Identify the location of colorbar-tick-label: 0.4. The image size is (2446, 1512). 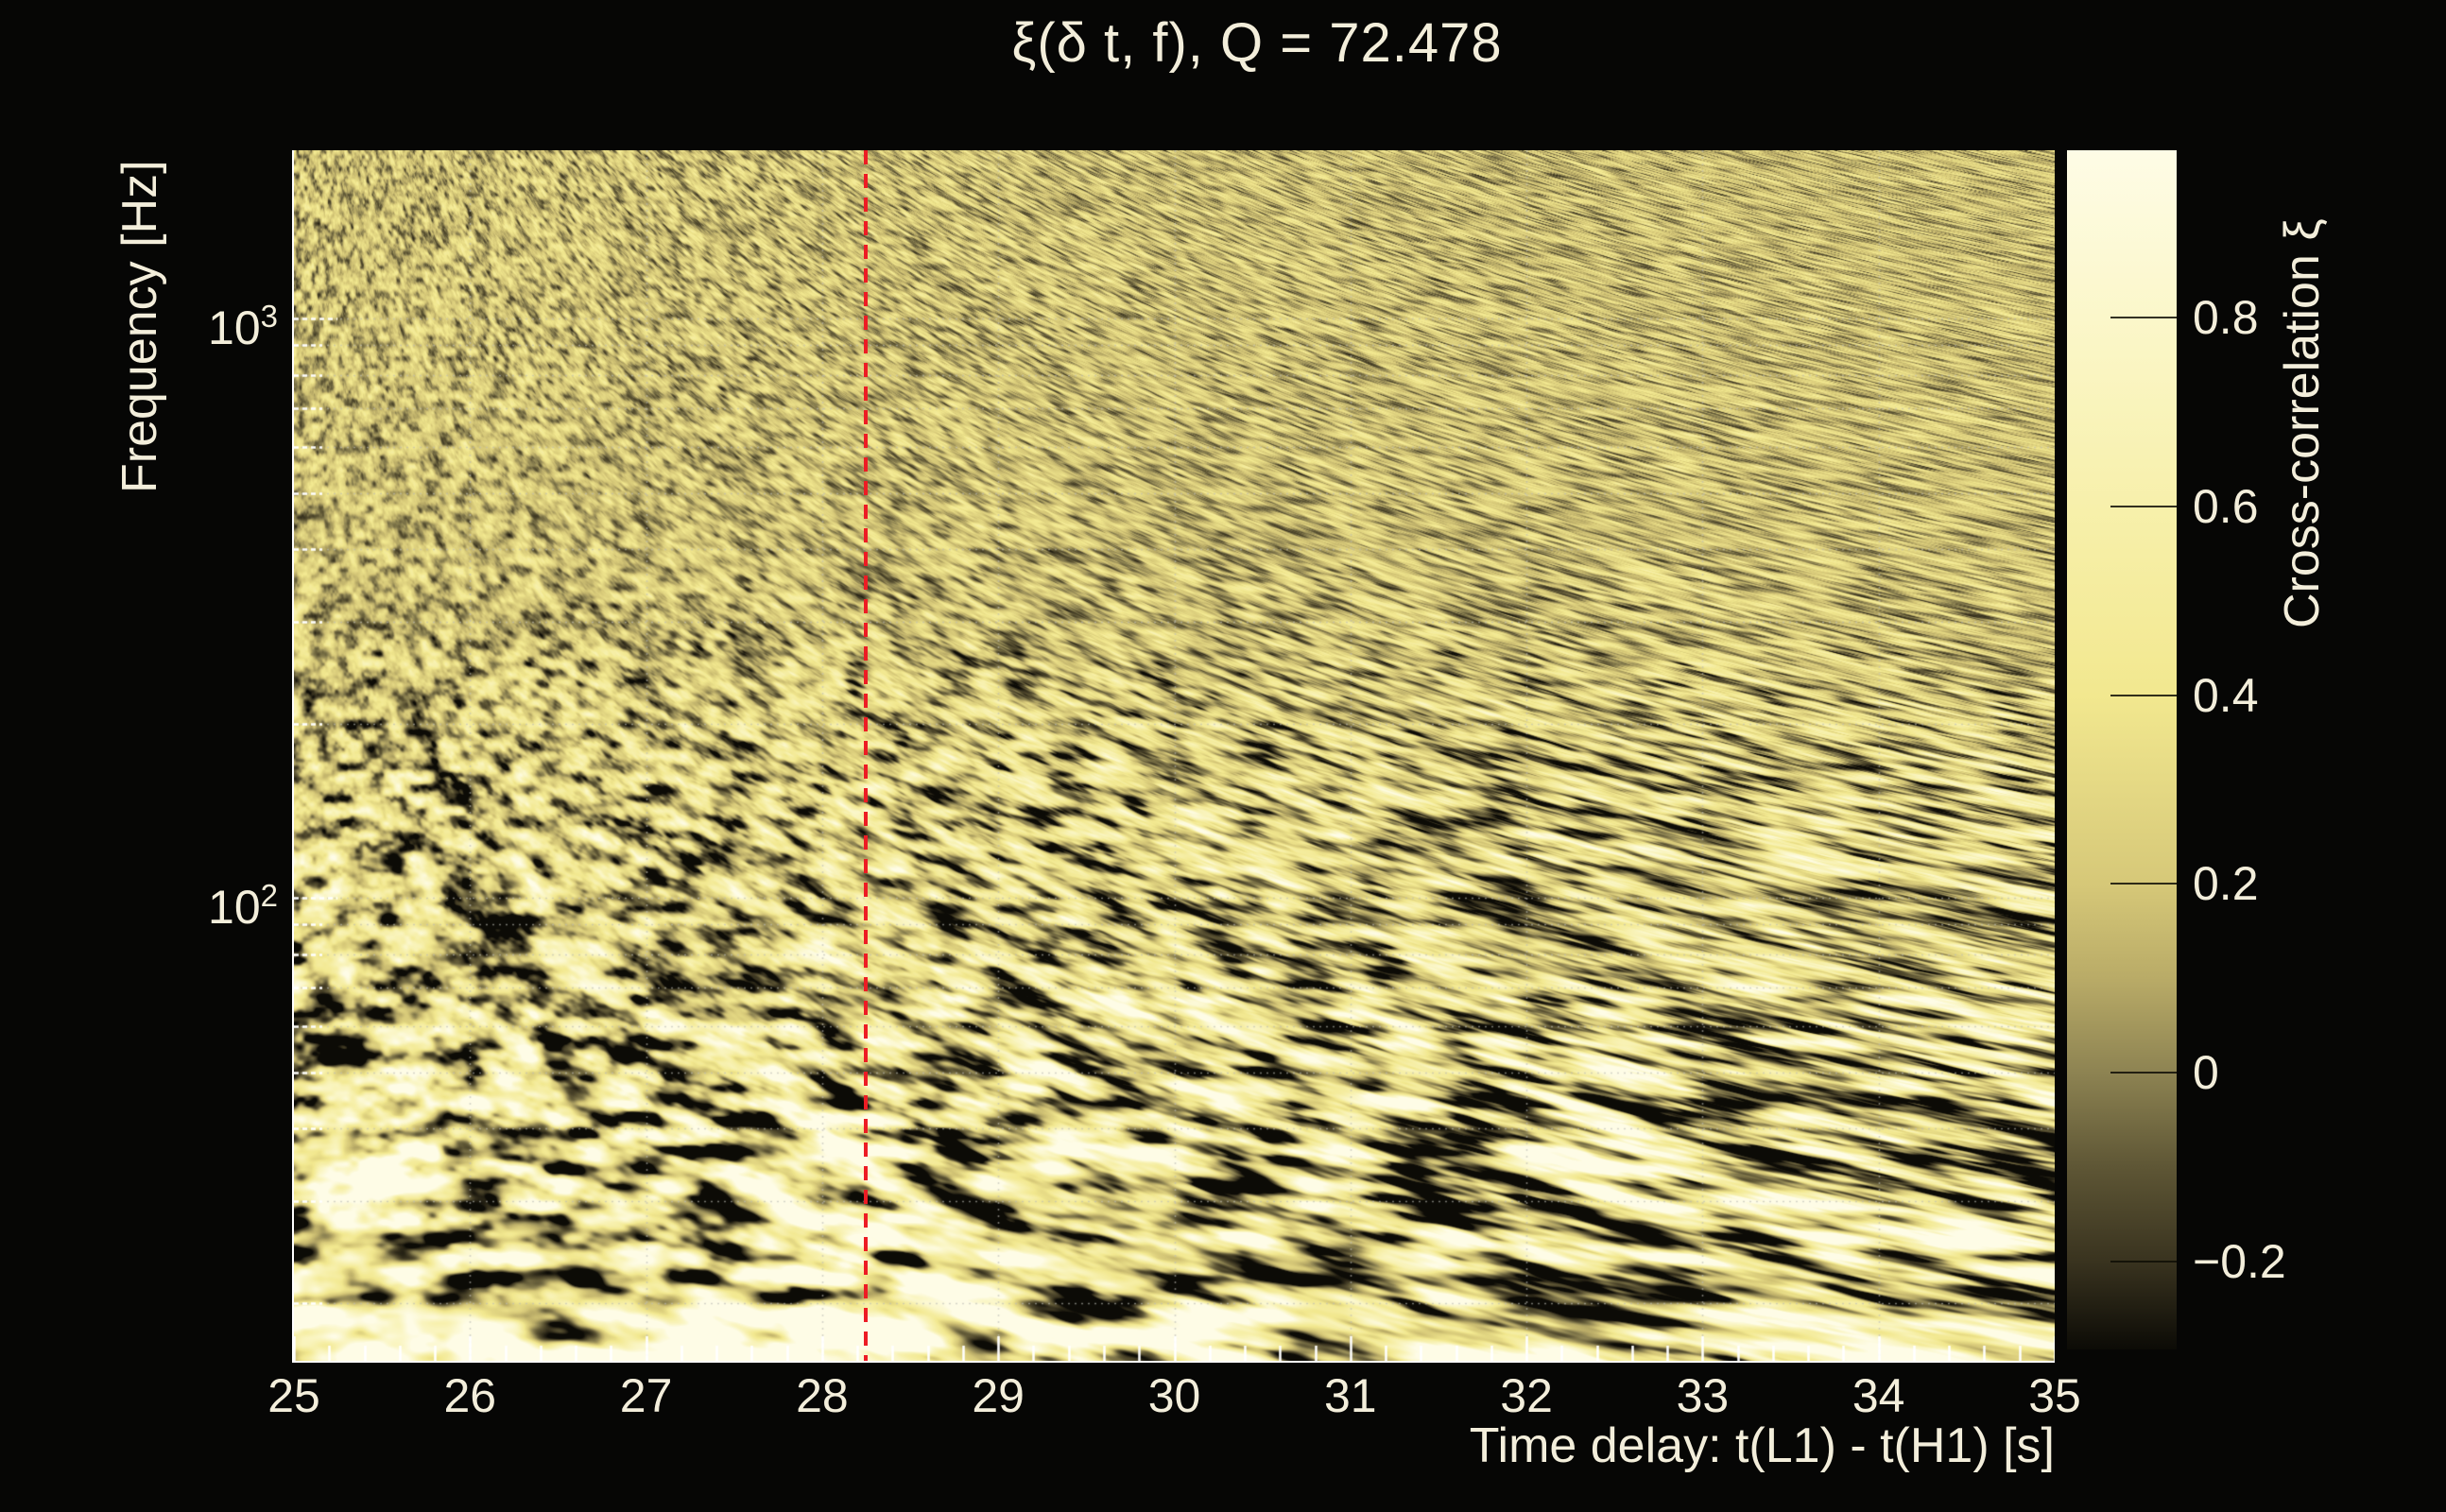
(2226, 695).